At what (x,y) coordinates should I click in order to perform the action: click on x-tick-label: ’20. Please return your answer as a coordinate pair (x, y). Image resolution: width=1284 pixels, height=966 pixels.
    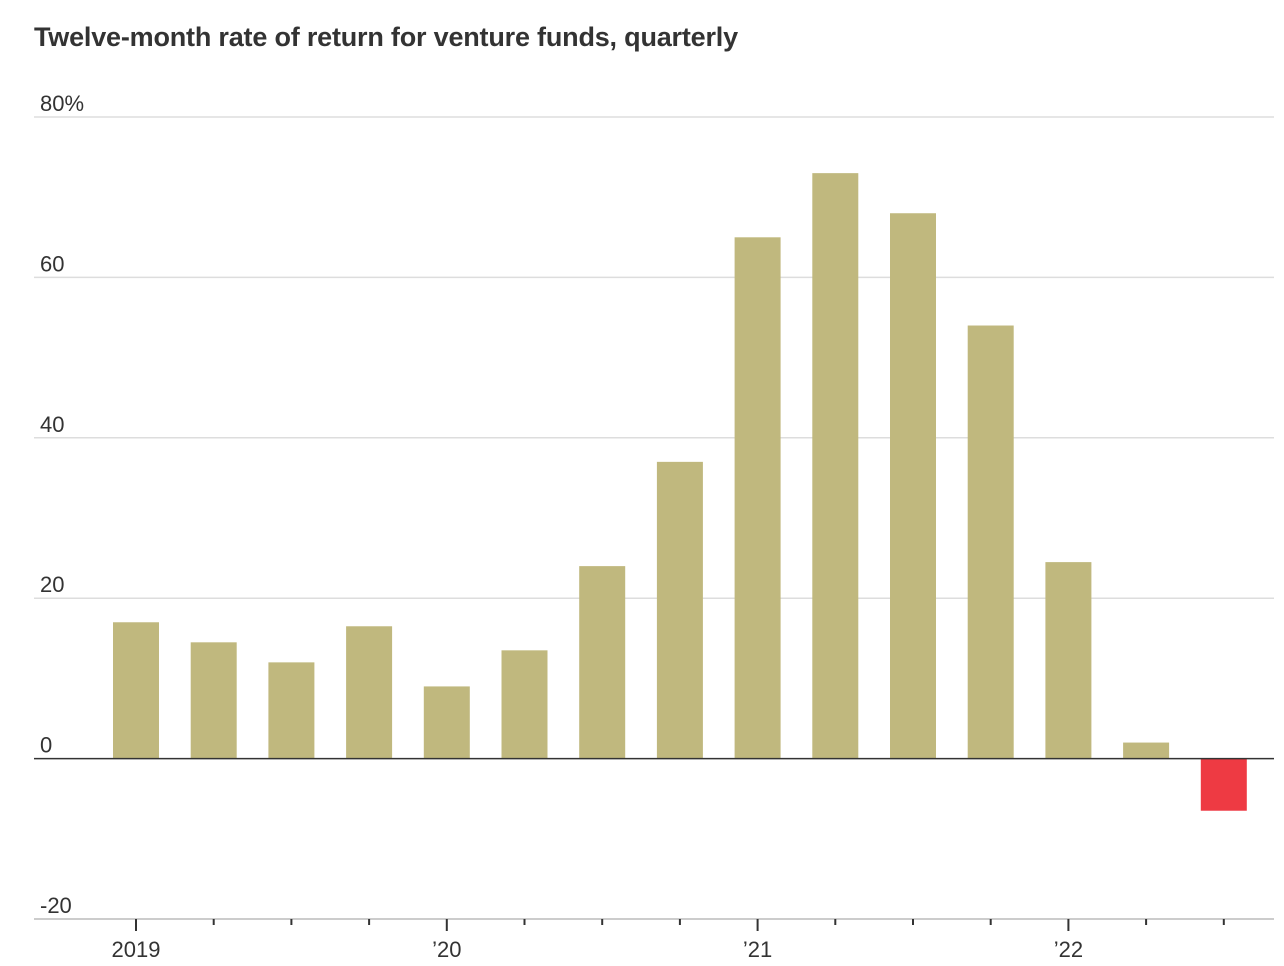
    Looking at the image, I should click on (446, 949).